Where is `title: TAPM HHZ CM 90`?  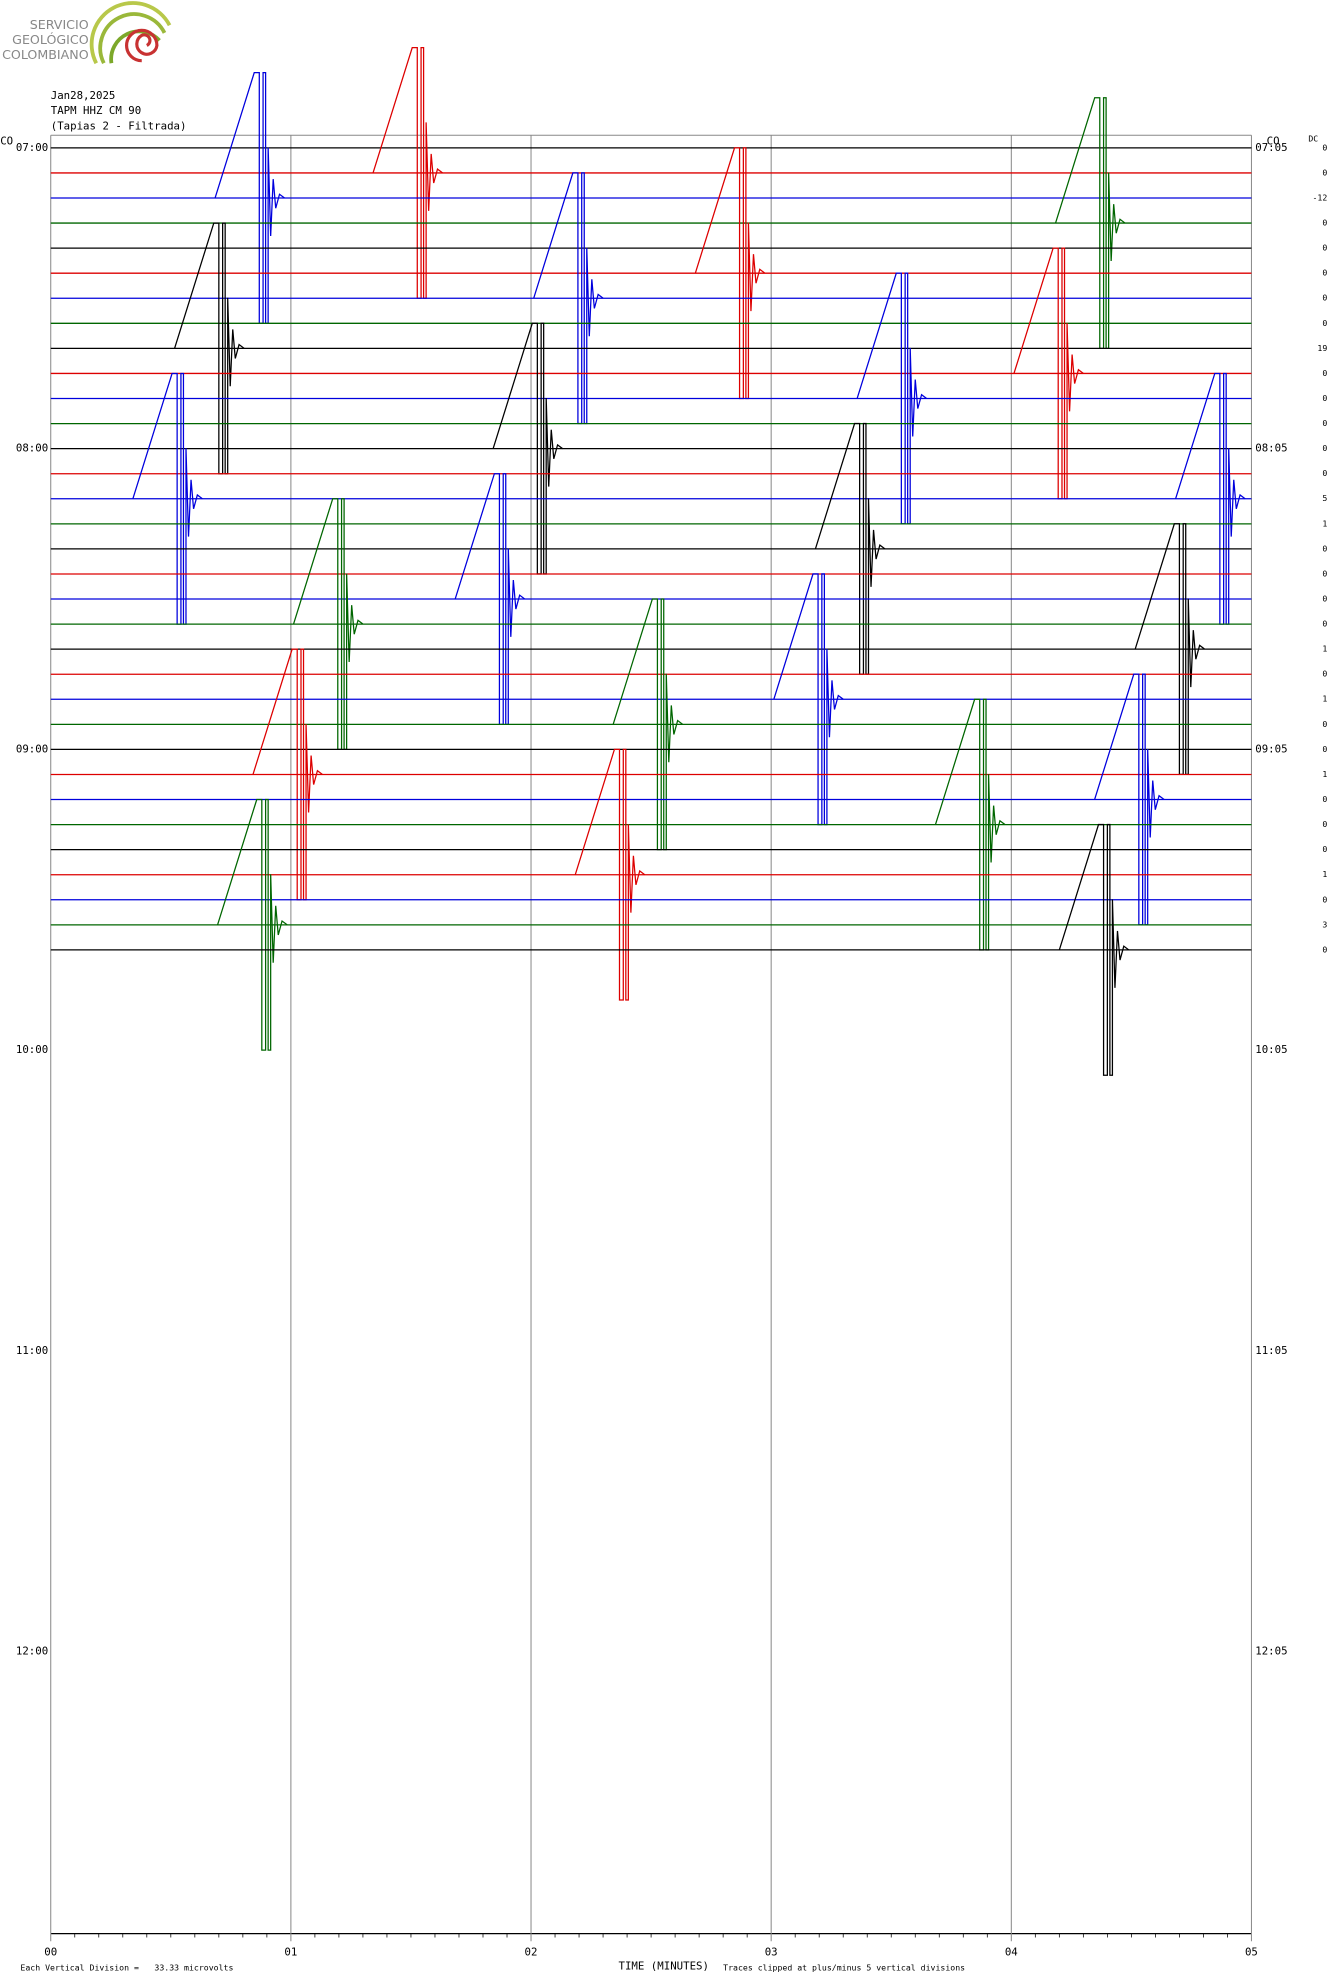
title: TAPM HHZ CM 90 is located at coordinates (96, 110).